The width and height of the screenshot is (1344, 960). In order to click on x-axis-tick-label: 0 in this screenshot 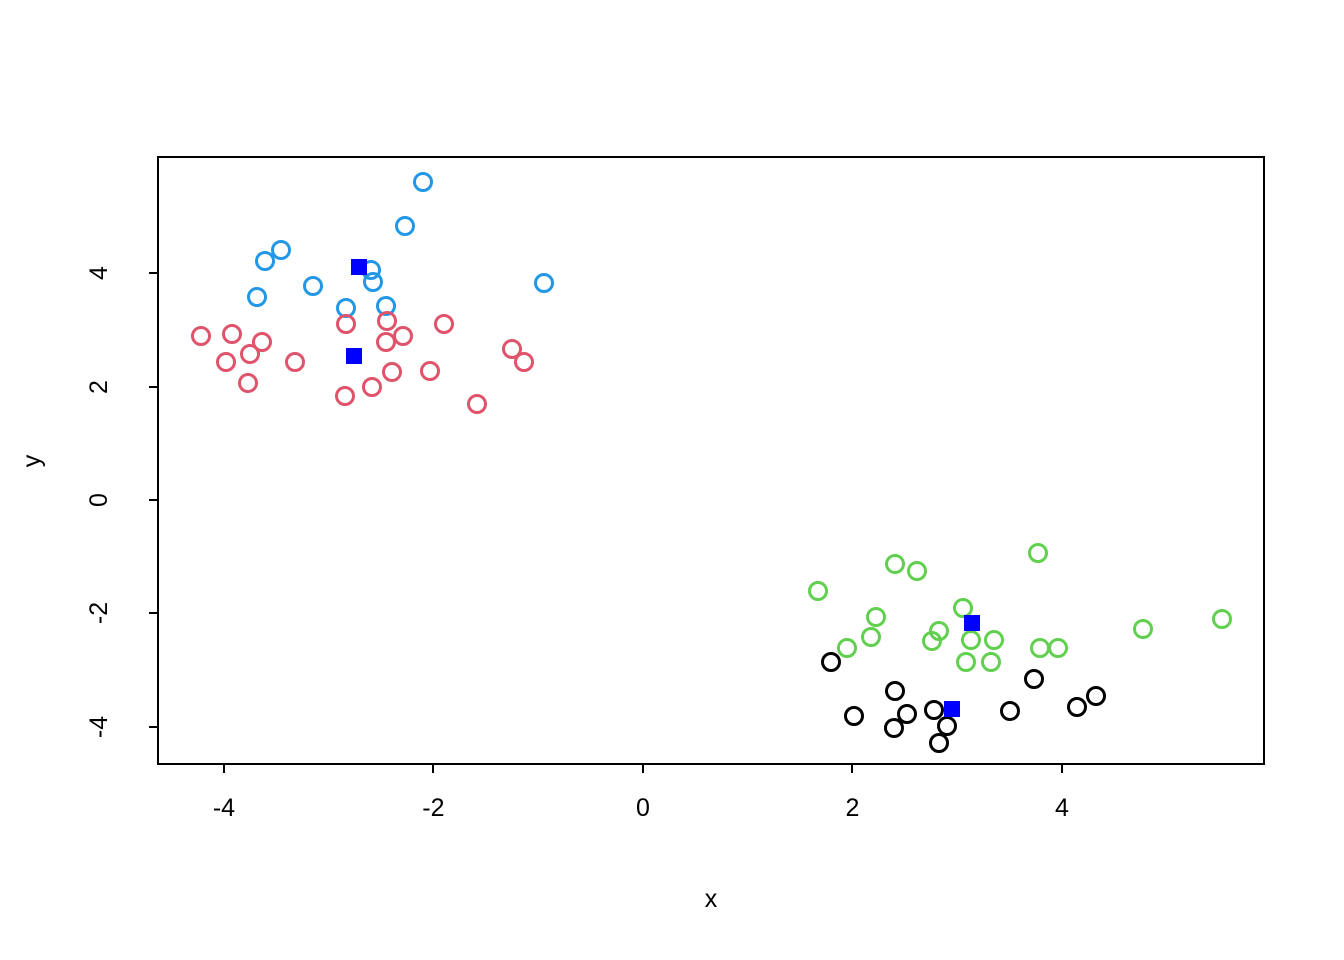, I will do `click(642, 808)`.